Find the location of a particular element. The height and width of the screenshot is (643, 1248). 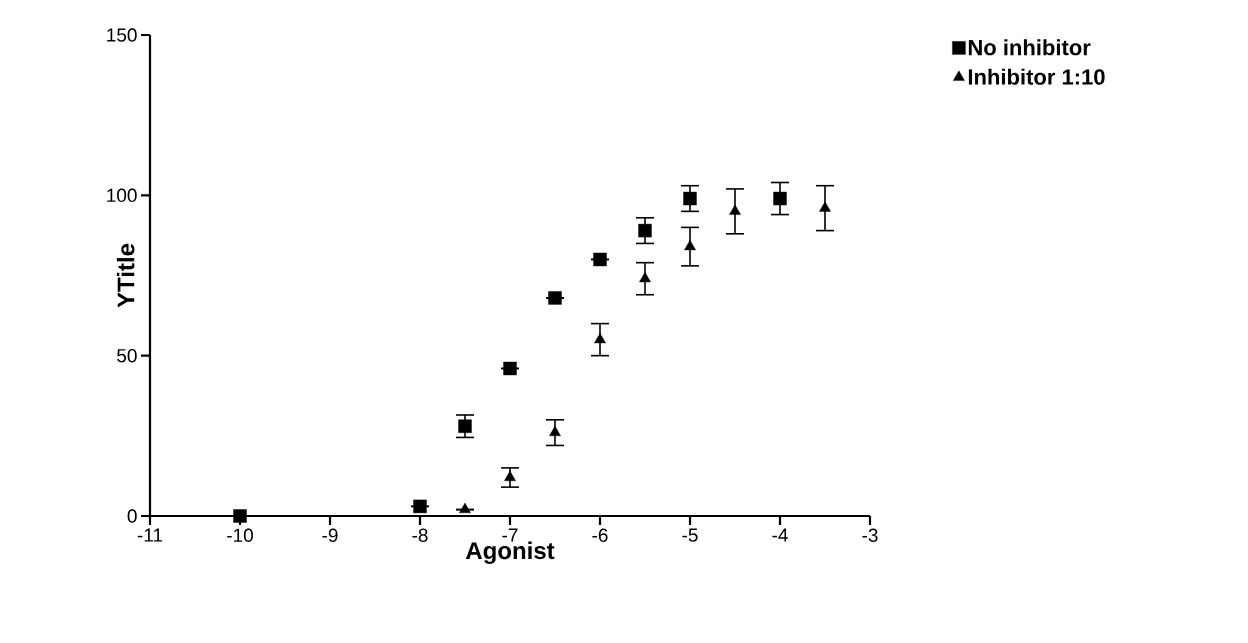

y-tick-label: 0 is located at coordinates (132, 516).